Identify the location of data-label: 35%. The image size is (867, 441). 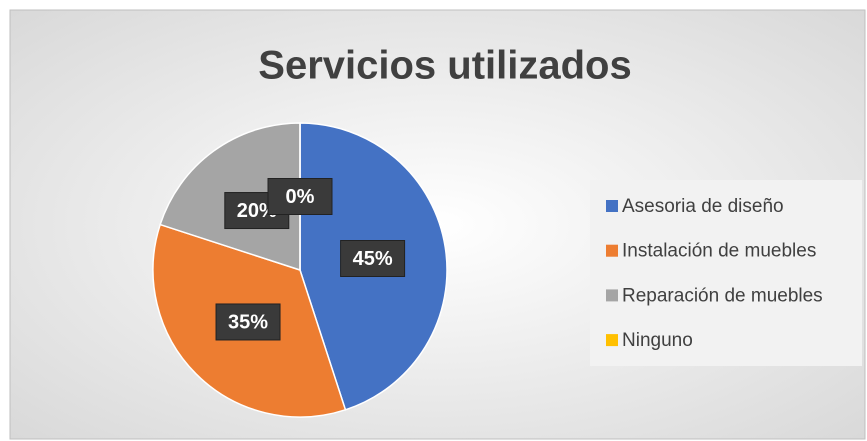
(248, 322).